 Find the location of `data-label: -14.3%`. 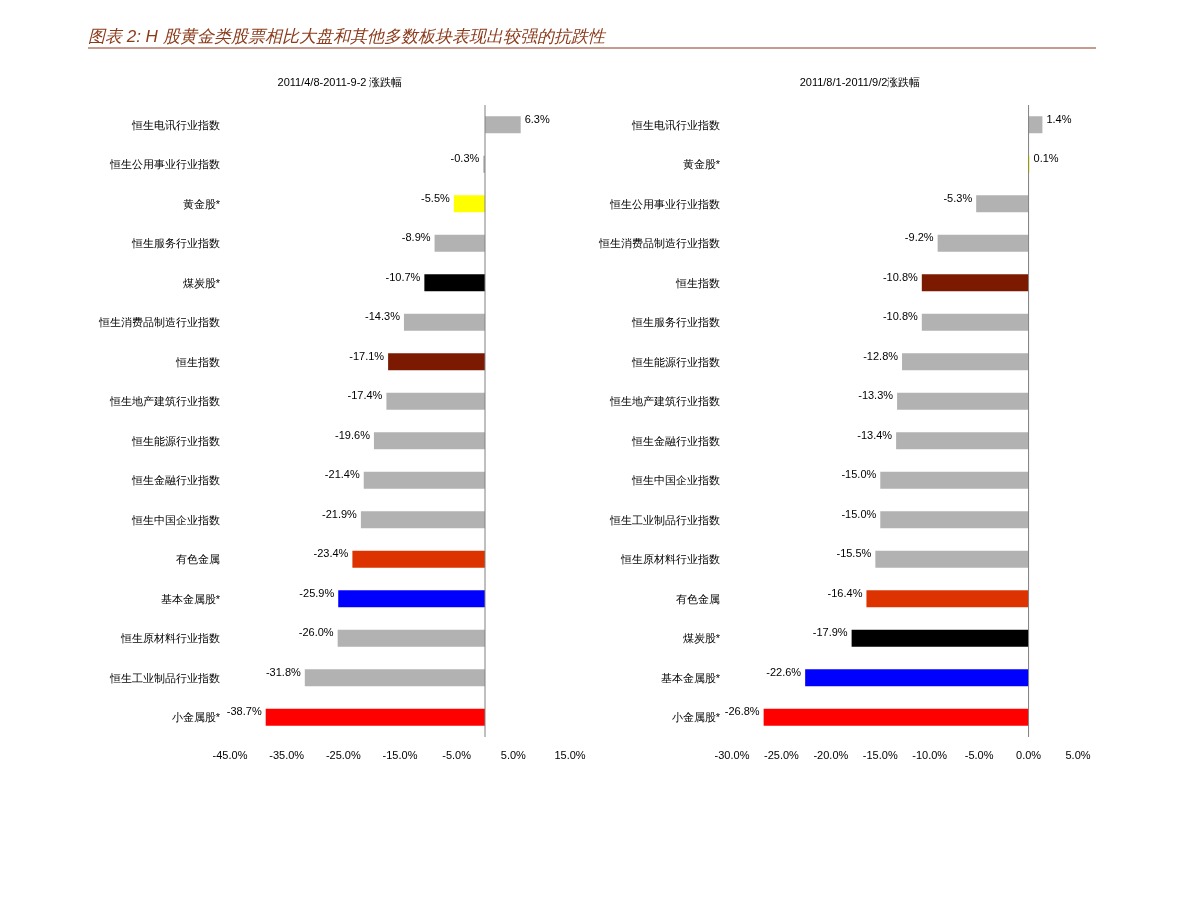

data-label: -14.3% is located at coordinates (383, 316).